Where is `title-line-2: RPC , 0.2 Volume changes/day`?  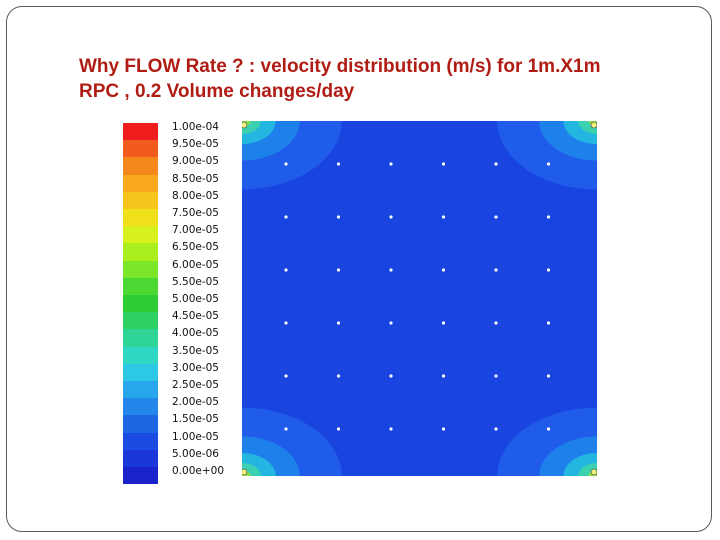
title-line-2: RPC , 0.2 Volume changes/day is located at coordinates (217, 91).